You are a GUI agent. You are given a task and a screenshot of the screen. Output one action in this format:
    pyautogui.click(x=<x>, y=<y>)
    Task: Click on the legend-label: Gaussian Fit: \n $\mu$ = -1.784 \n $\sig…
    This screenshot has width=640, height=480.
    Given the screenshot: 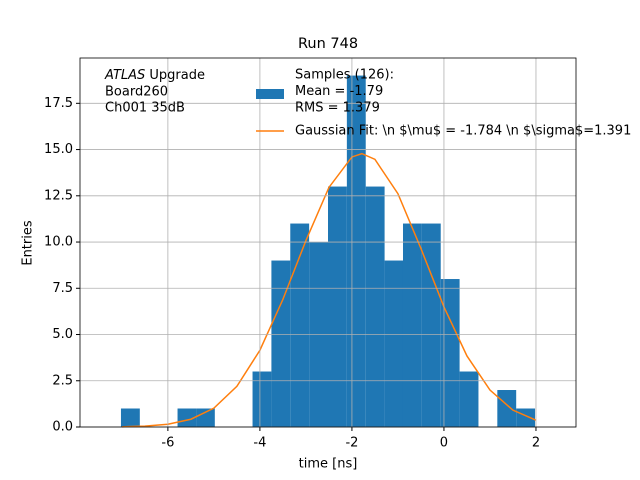 What is the action you would take?
    pyautogui.click(x=463, y=131)
    